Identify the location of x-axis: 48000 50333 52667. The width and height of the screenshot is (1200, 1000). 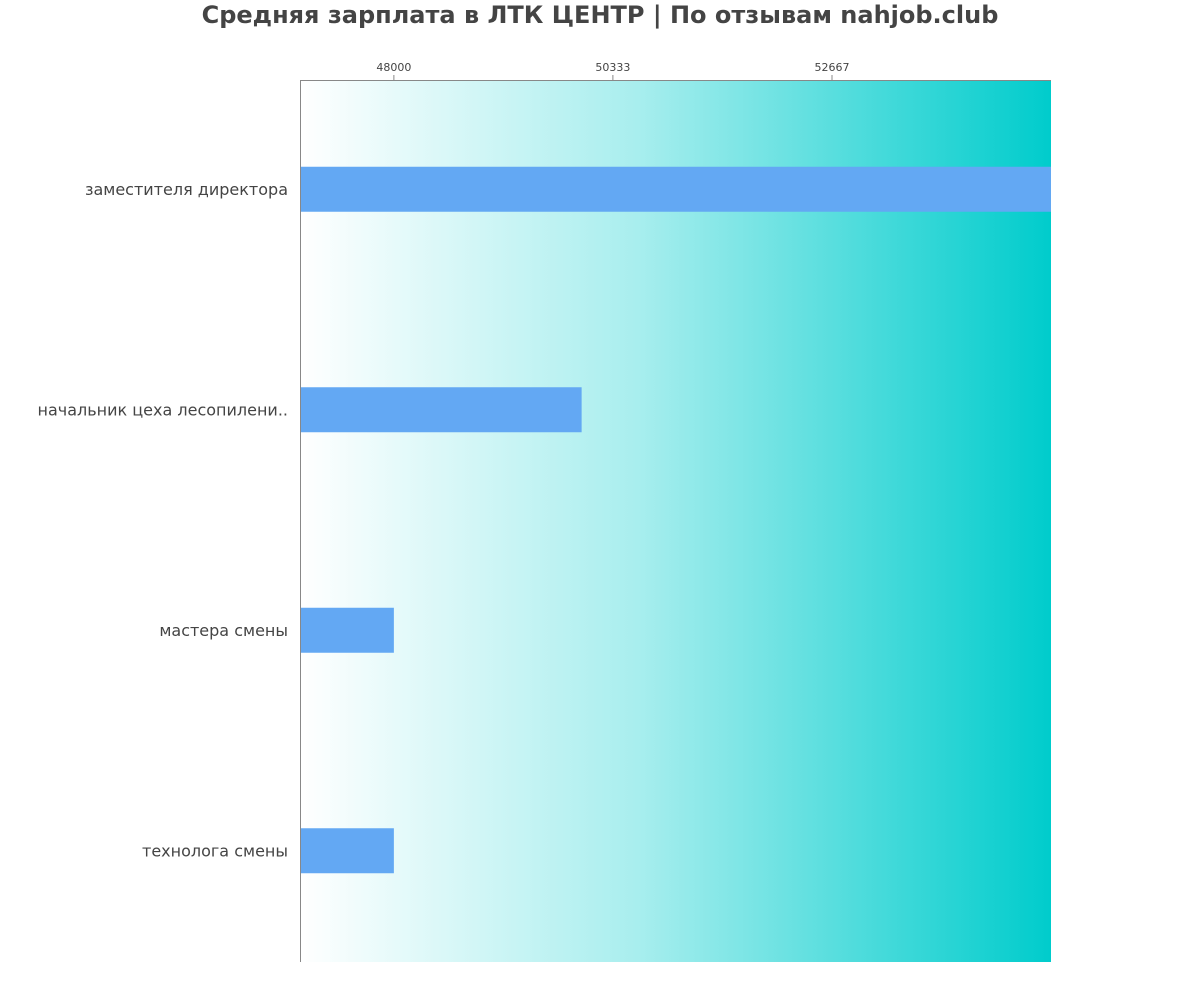
(612, 70).